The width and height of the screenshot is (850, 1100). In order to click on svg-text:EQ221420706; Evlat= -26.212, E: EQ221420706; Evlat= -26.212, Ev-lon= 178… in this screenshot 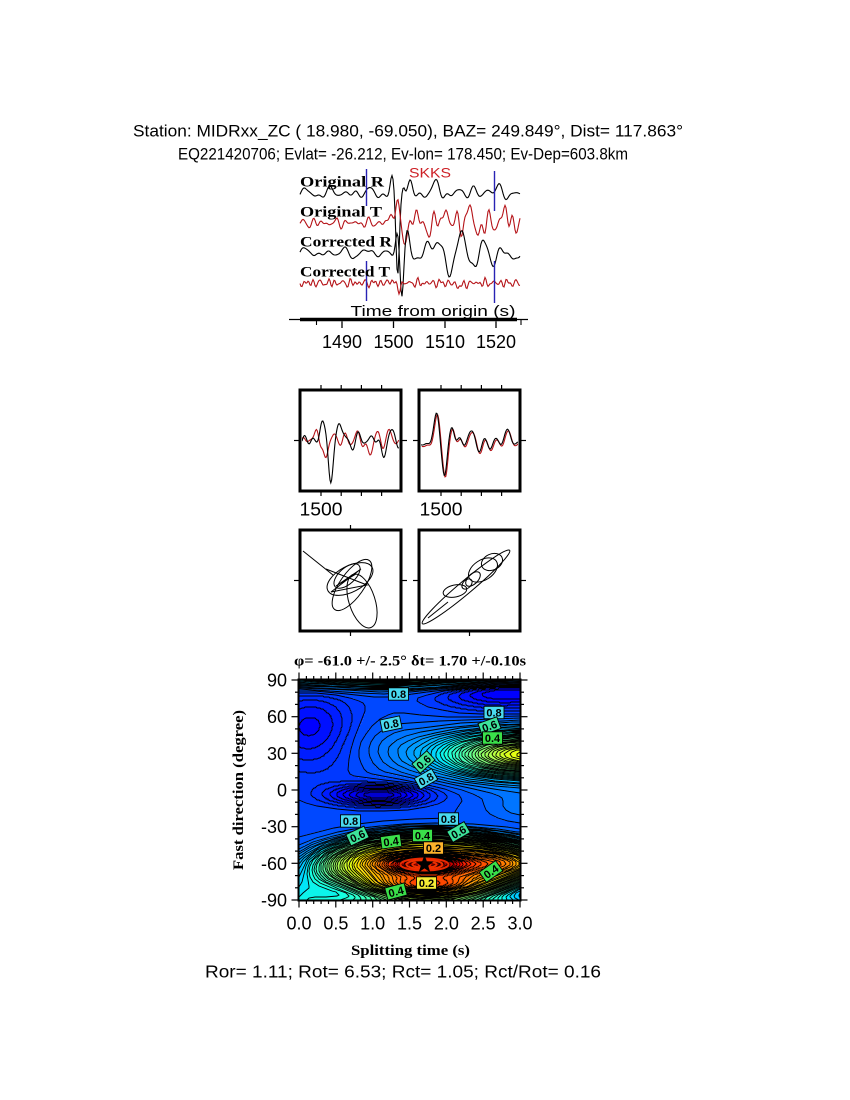, I will do `click(403, 155)`.